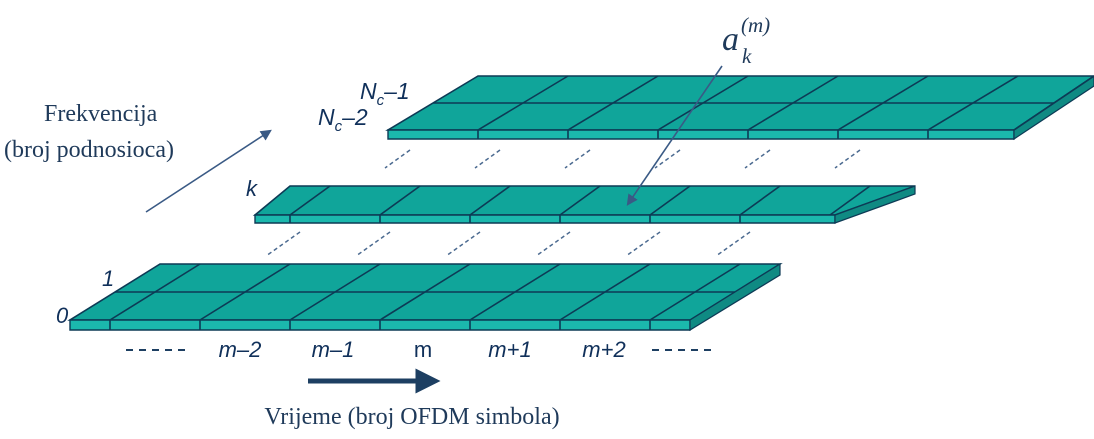 The image size is (1094, 439). I want to click on time-label: Vrijeme (broj OFDM simbola), so click(411, 417).